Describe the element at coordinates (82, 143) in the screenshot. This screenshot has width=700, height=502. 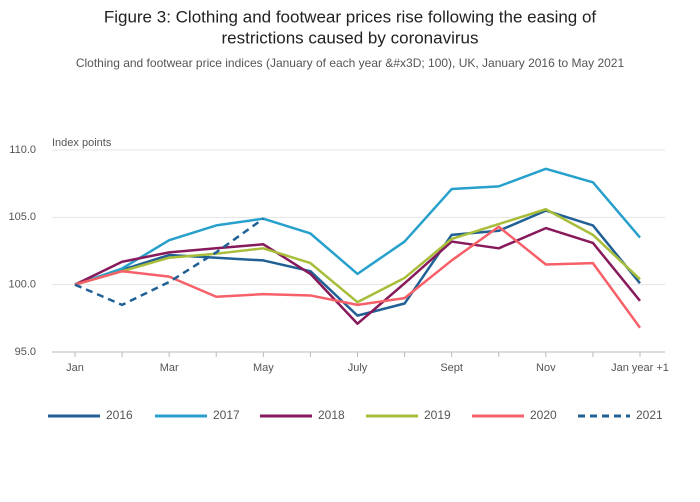
I see `y-axis-label: Index points` at that location.